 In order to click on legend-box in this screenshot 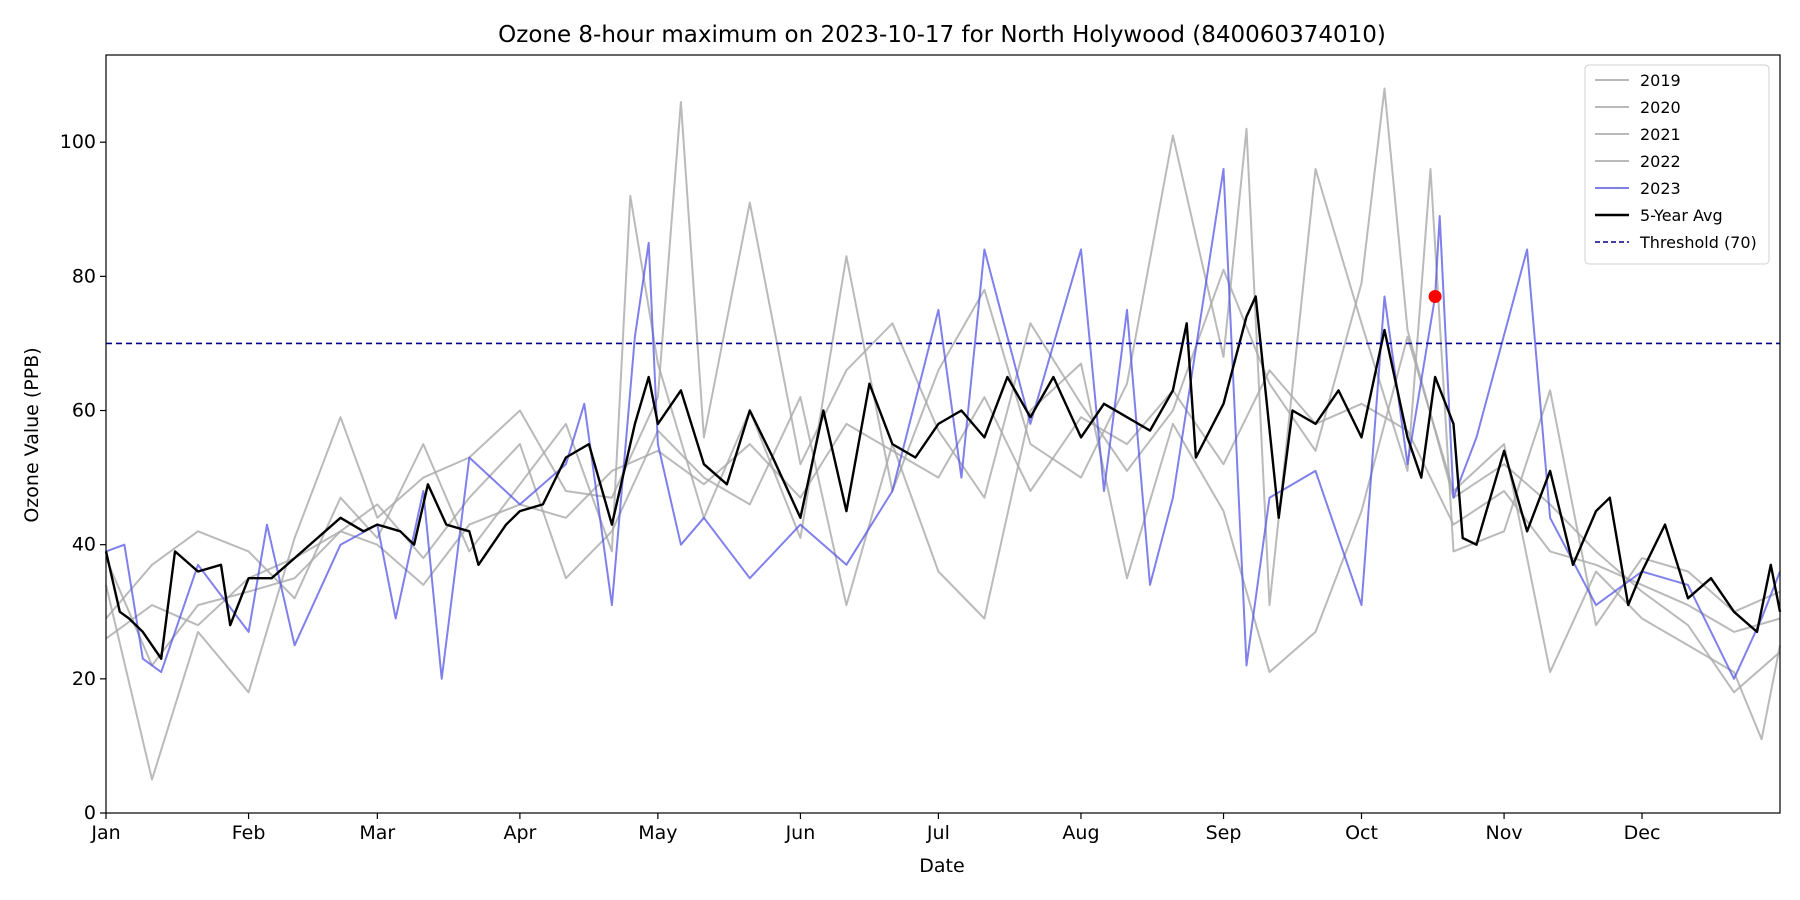, I will do `click(1677, 164)`.